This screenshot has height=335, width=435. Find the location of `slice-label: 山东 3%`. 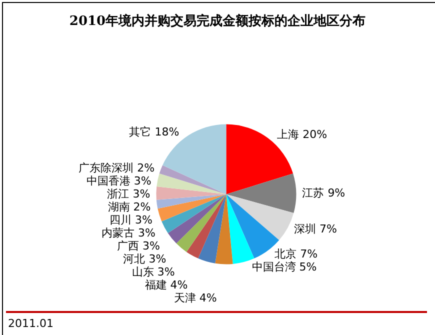

slice-label: 山东 3% is located at coordinates (153, 271).